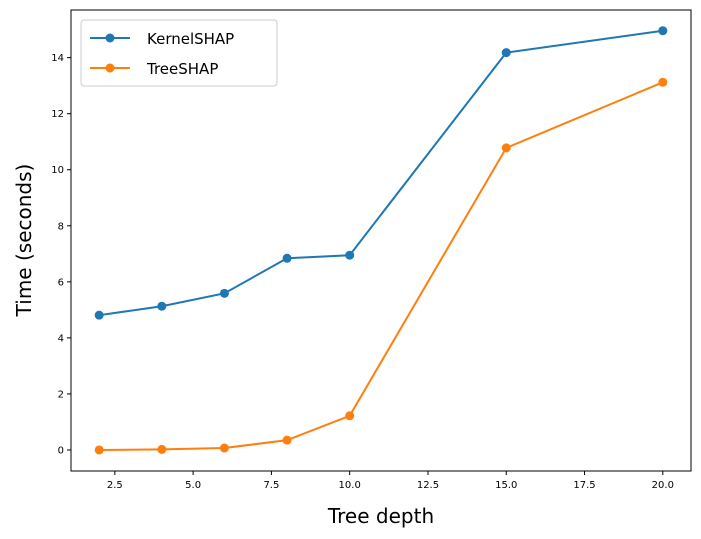 The image size is (701, 539). What do you see at coordinates (24, 241) in the screenshot?
I see `y-axis-label: Time (seconds)` at bounding box center [24, 241].